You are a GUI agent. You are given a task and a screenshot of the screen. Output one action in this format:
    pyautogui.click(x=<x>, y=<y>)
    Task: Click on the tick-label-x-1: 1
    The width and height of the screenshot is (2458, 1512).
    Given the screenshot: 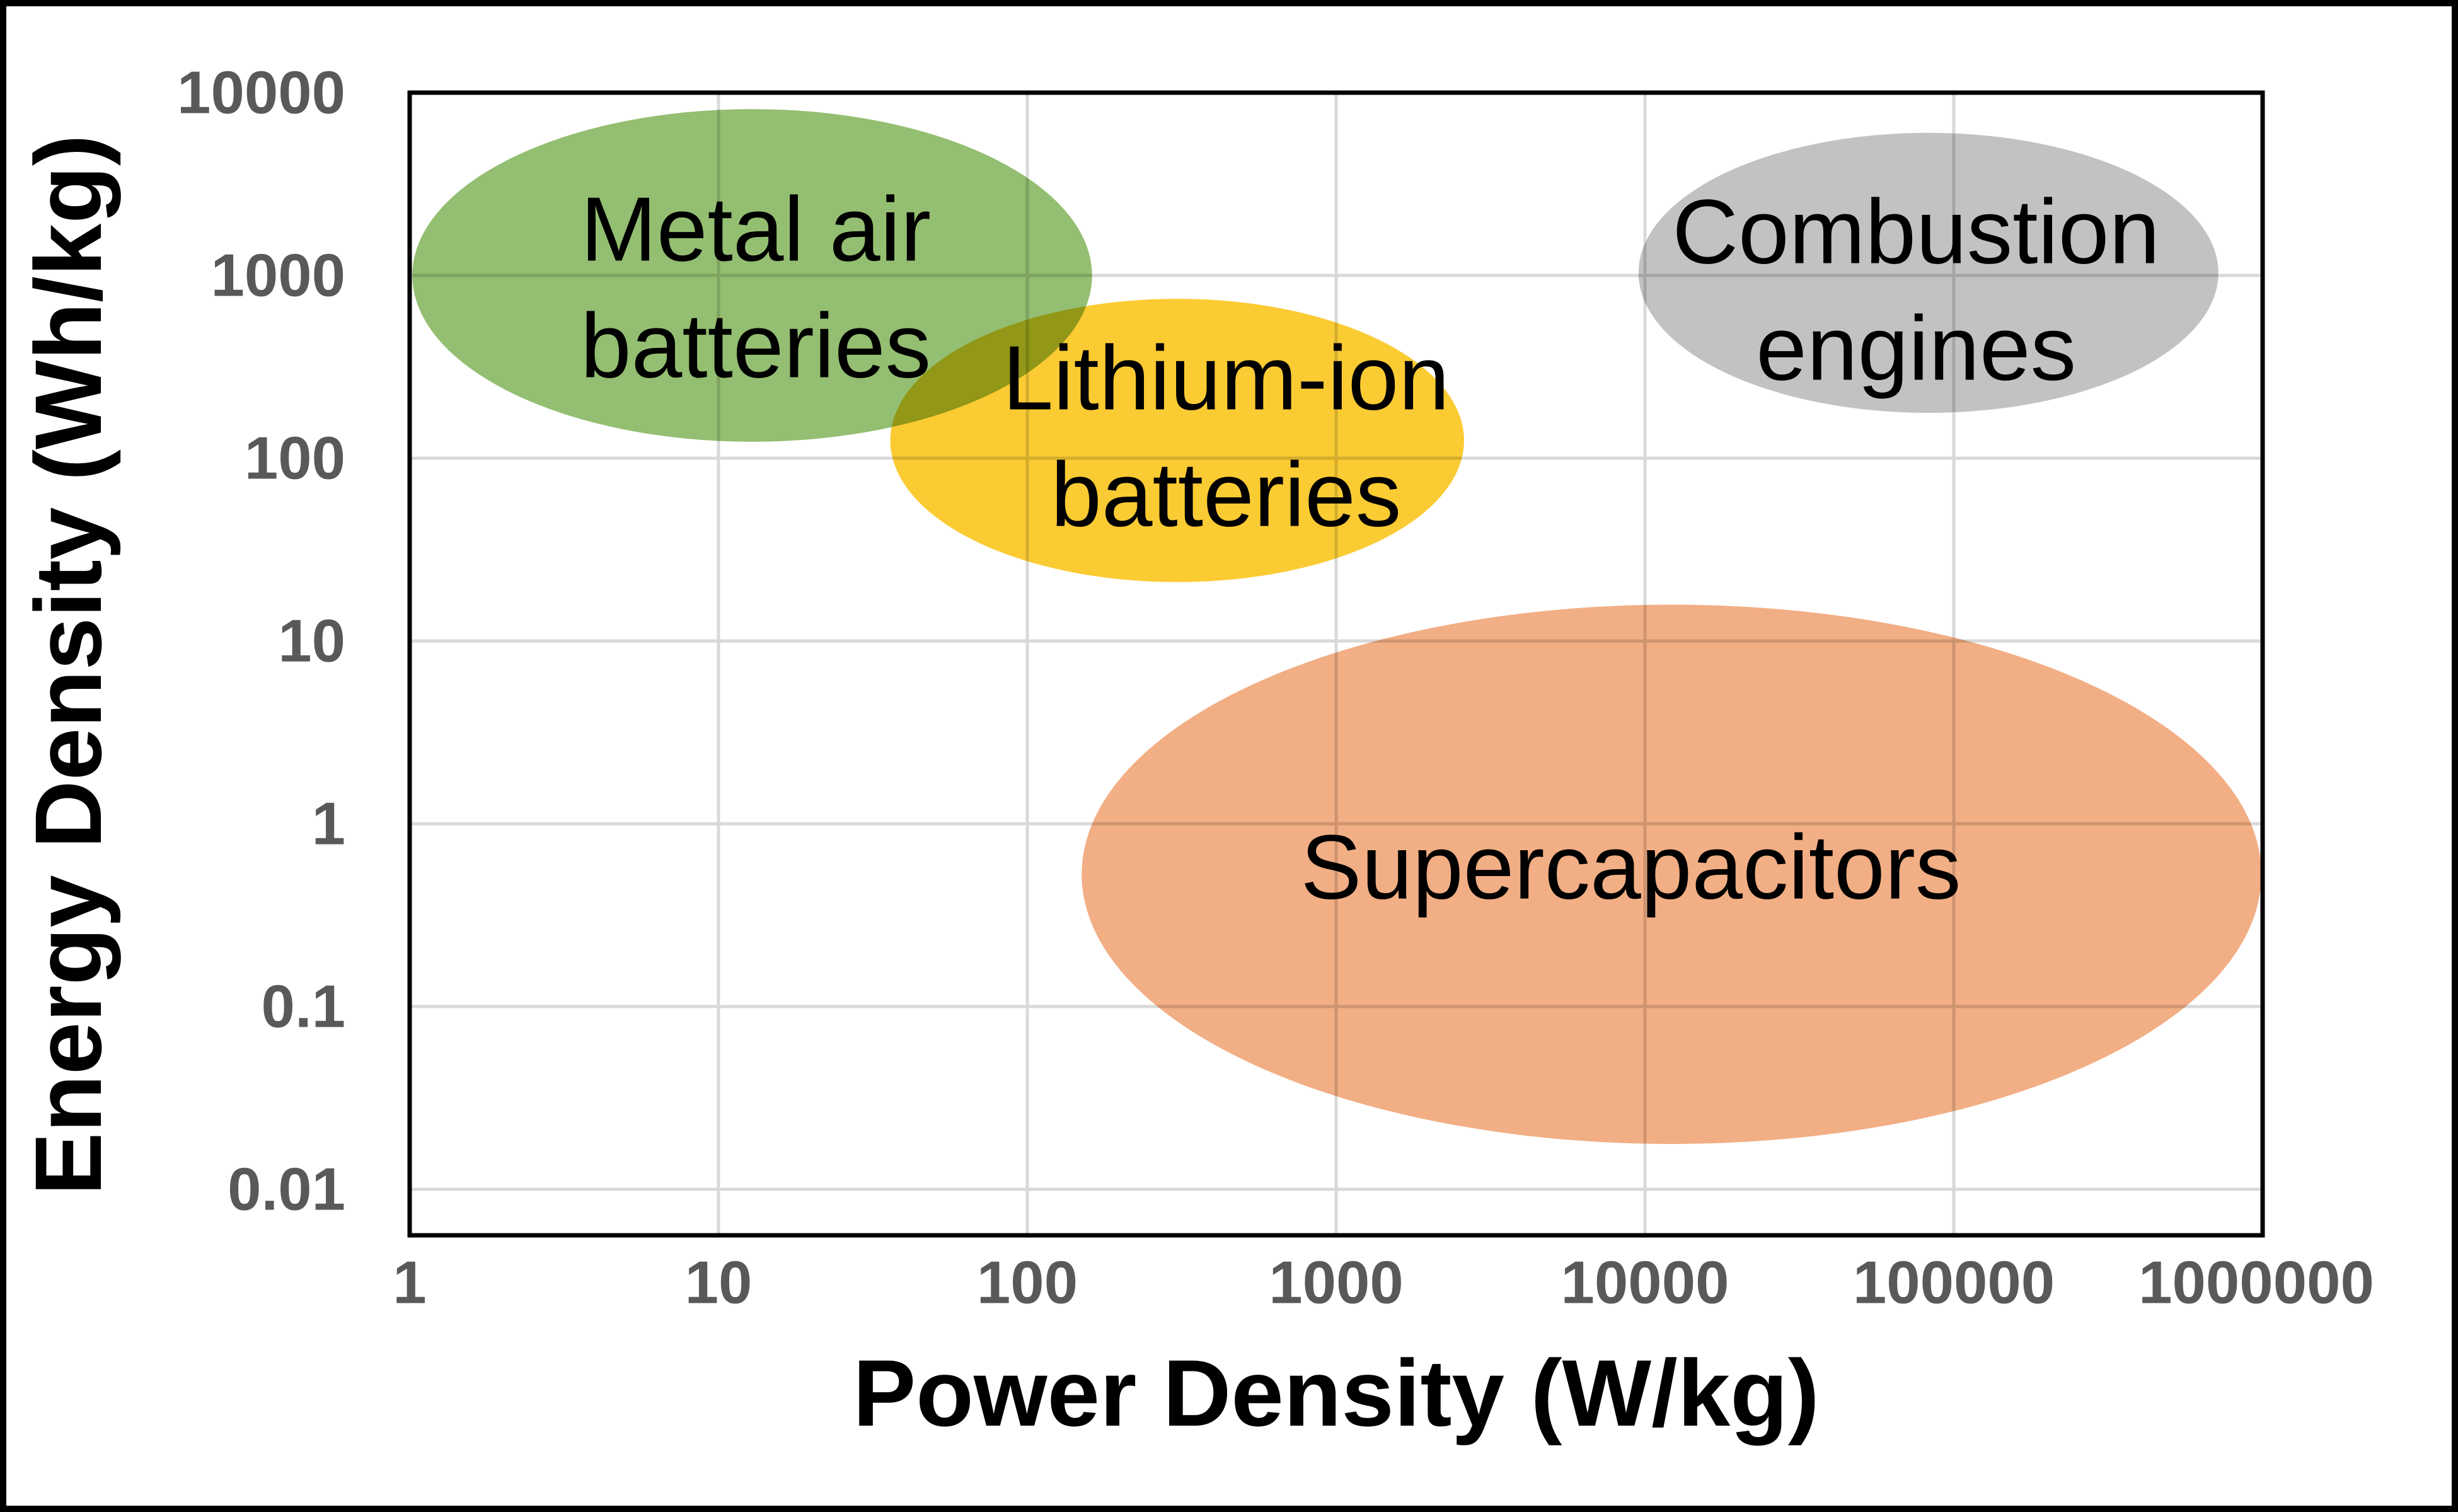 What is the action you would take?
    pyautogui.click(x=409, y=1283)
    